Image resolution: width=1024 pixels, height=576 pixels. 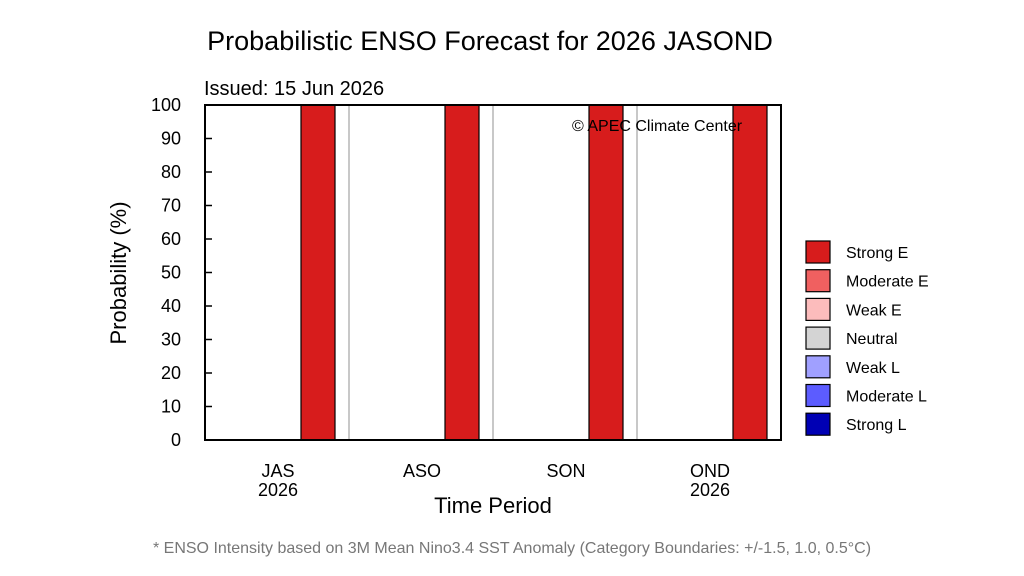 I want to click on bar-strong-e-ond, so click(x=750, y=272).